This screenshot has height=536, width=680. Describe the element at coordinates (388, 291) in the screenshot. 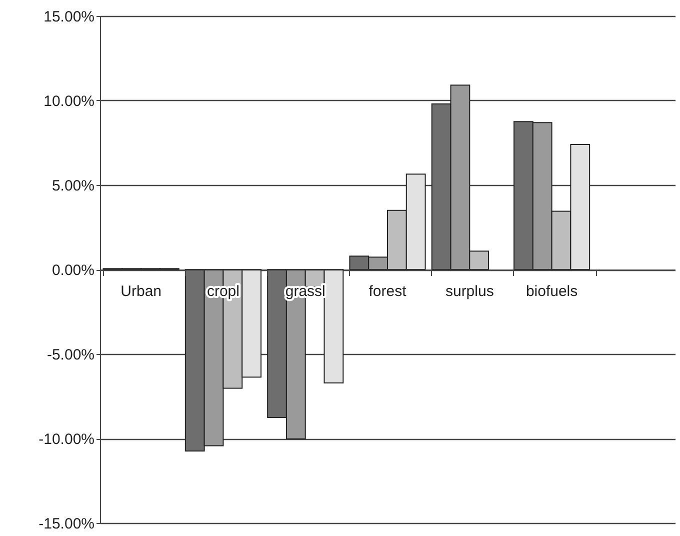

I see `x-tick-label: forest` at that location.